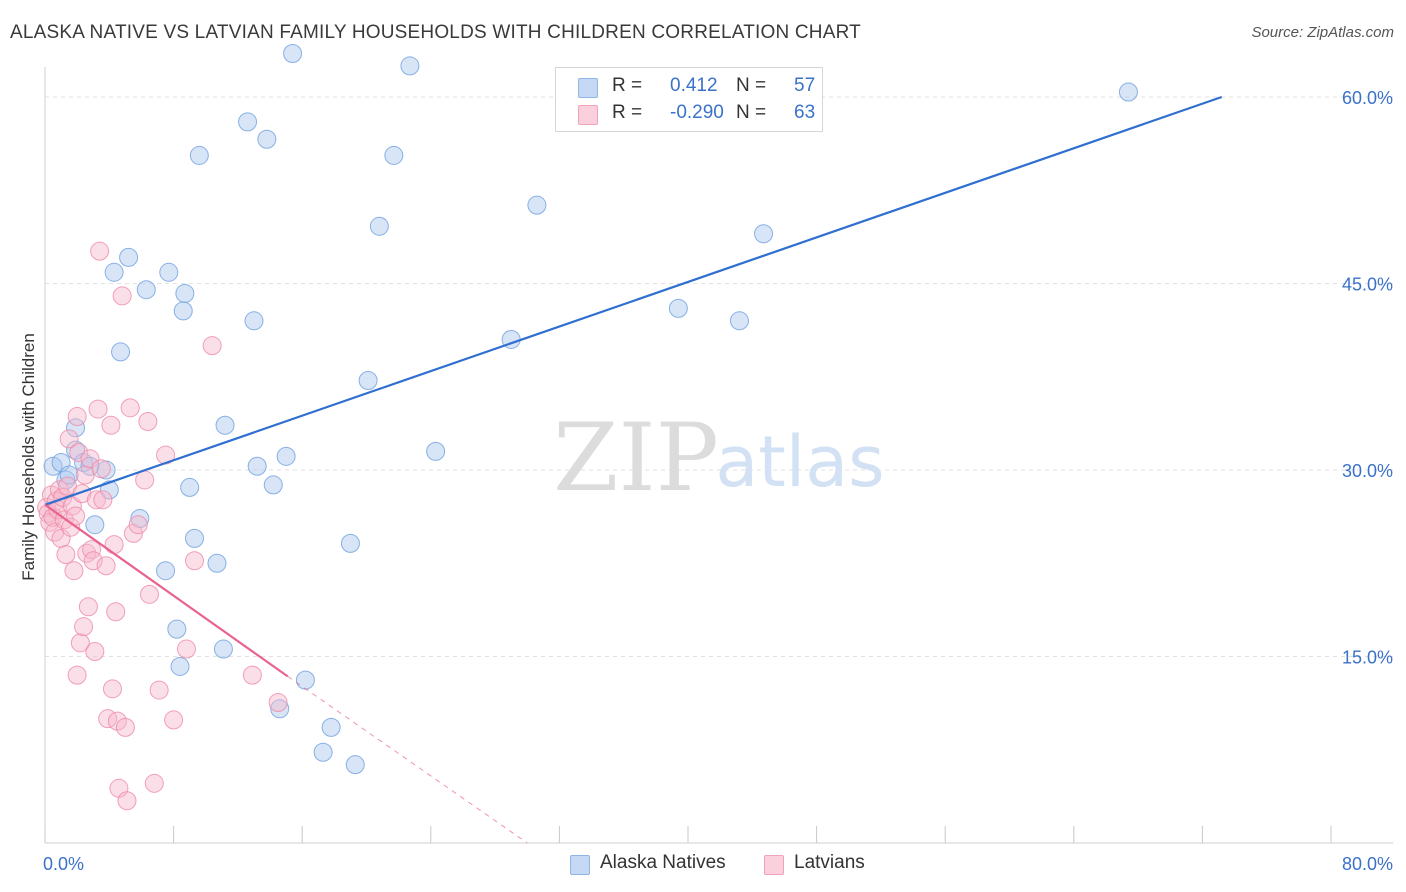 Image resolution: width=1406 pixels, height=892 pixels. I want to click on trend-line-latvians, so click(166, 590).